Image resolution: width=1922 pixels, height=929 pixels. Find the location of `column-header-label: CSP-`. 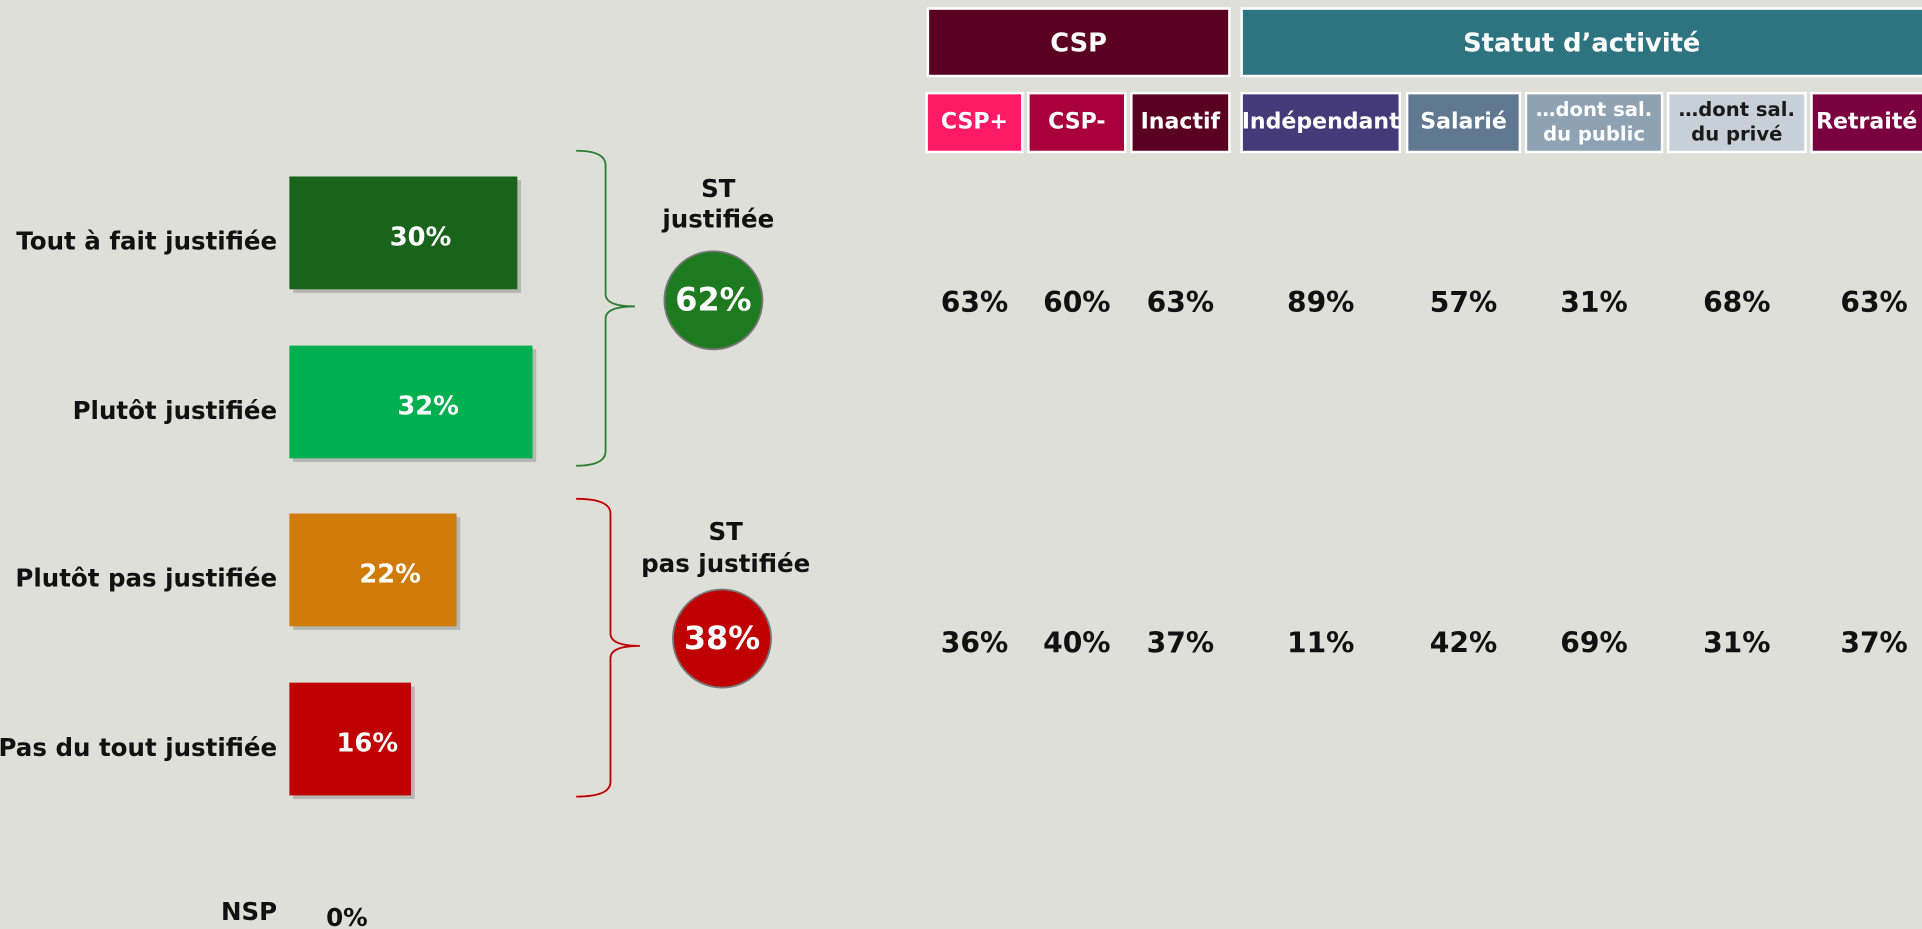

column-header-label: CSP- is located at coordinates (1076, 122).